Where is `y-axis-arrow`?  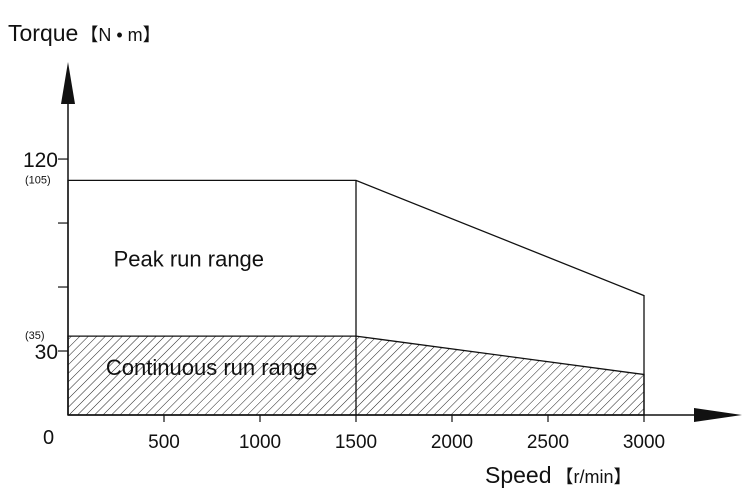
y-axis-arrow is located at coordinates (68, 83).